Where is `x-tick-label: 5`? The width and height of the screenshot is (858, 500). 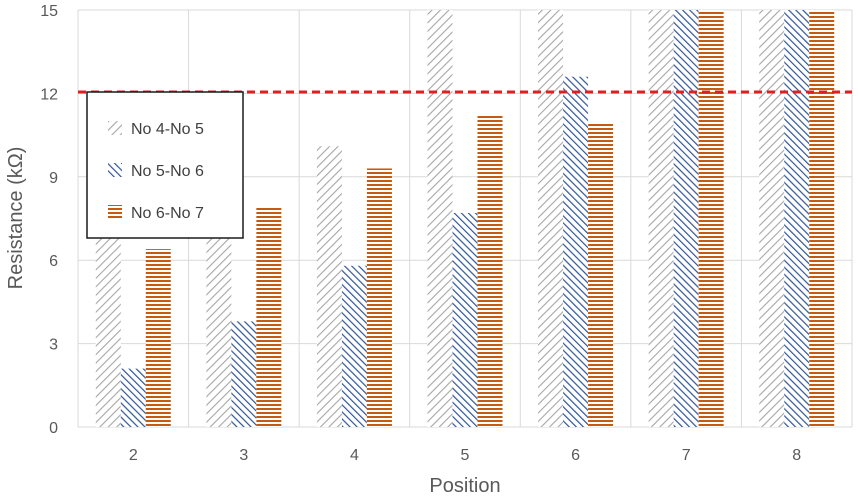
x-tick-label: 5 is located at coordinates (465, 455).